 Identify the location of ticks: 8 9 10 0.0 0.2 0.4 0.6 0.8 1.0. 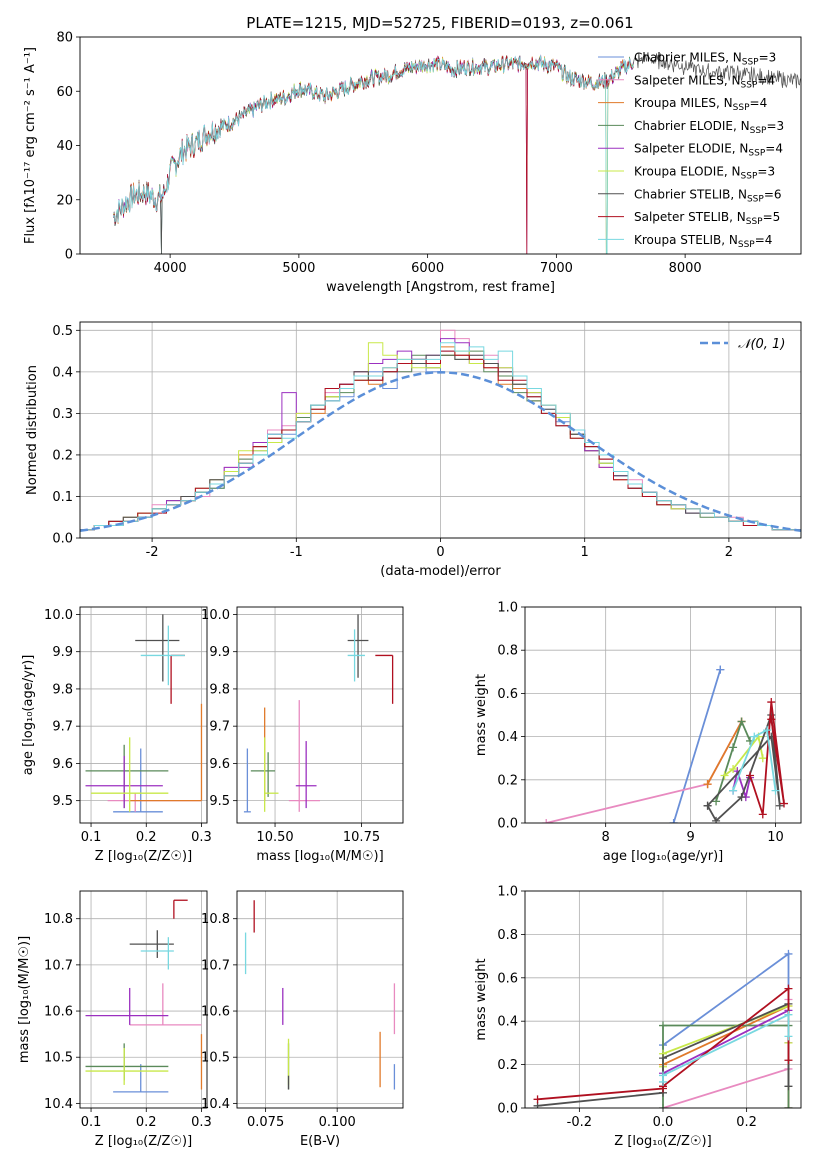
(640, 723).